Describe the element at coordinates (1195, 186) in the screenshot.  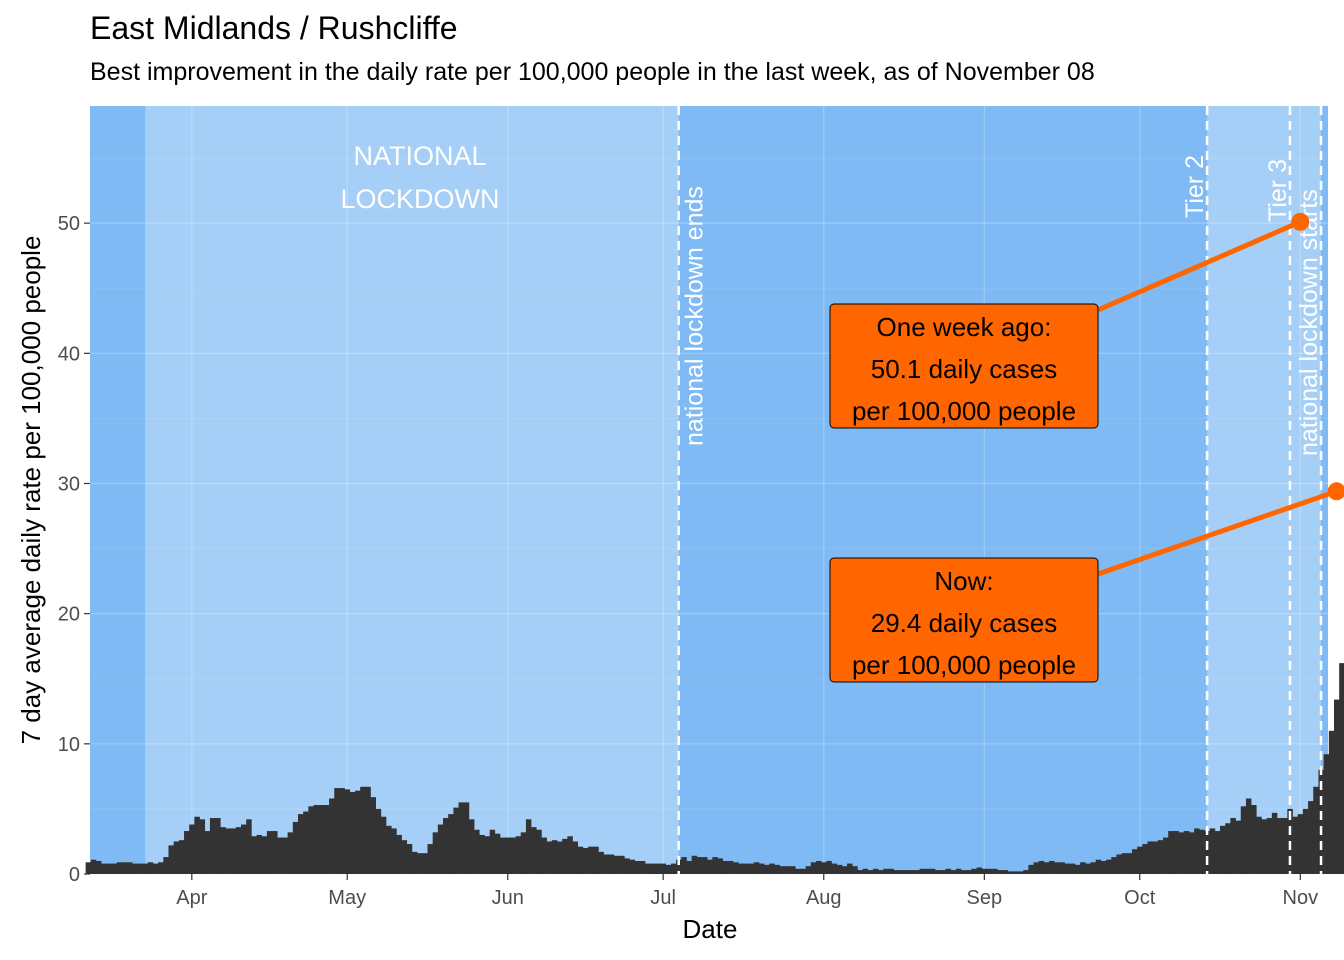
I see `event-label: Tier 2` at that location.